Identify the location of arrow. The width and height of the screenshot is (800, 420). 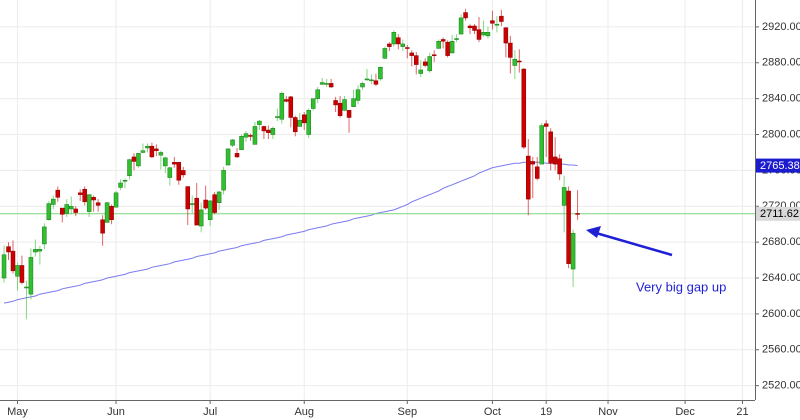
(634, 244).